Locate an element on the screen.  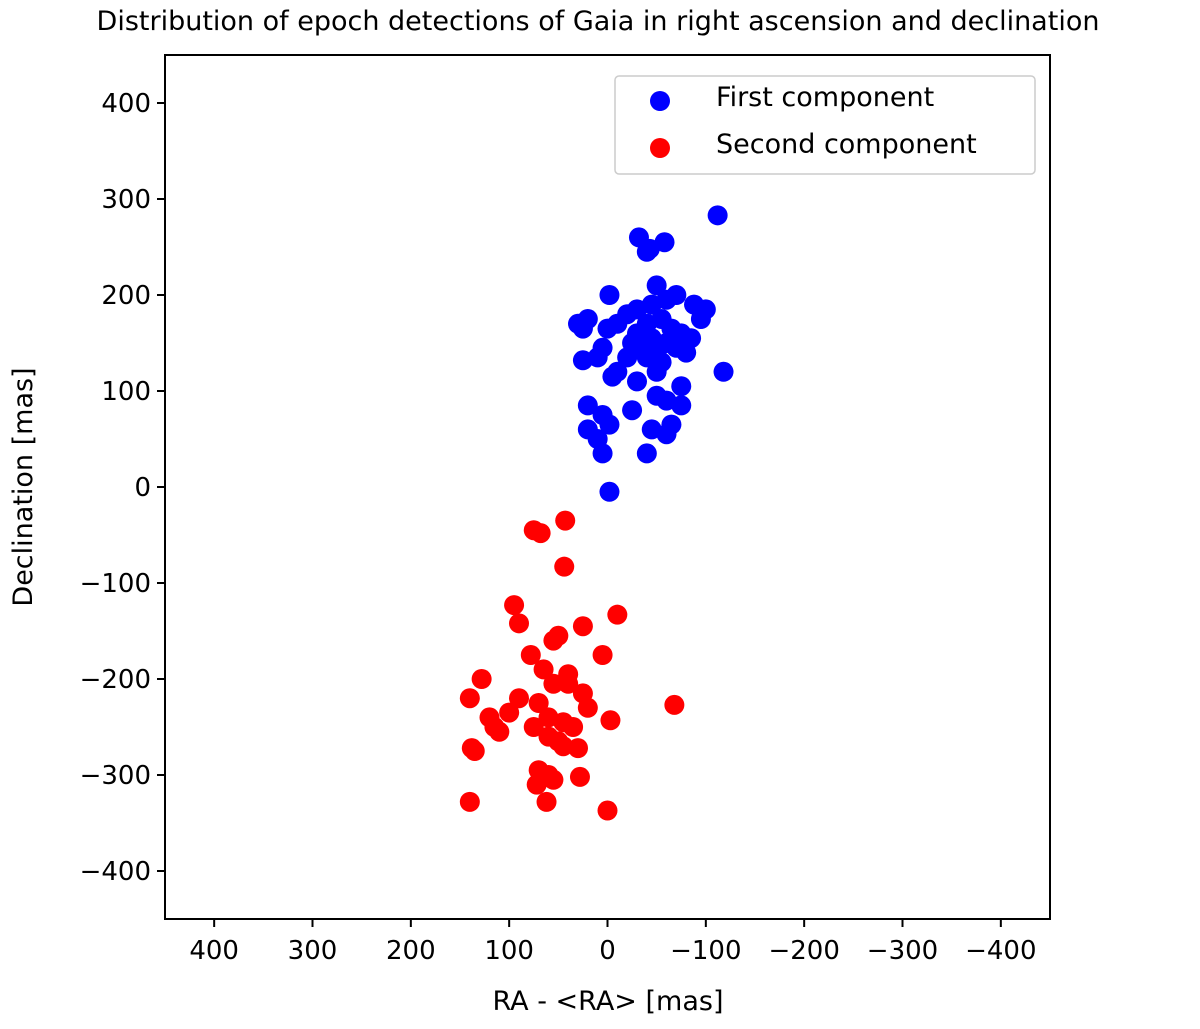
legend: First component Second component is located at coordinates (825, 125).